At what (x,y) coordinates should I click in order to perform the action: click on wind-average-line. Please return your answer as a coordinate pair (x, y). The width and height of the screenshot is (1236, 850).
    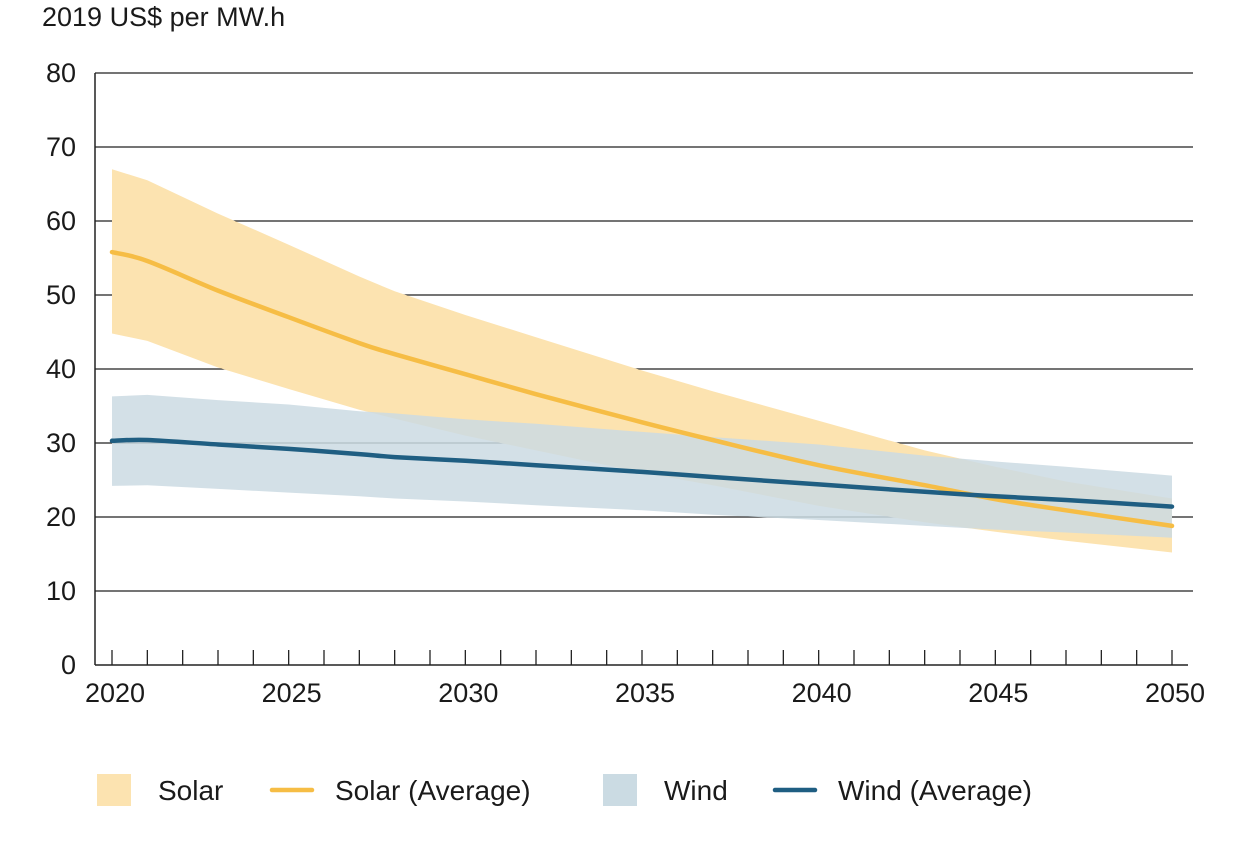
    Looking at the image, I should click on (642, 473).